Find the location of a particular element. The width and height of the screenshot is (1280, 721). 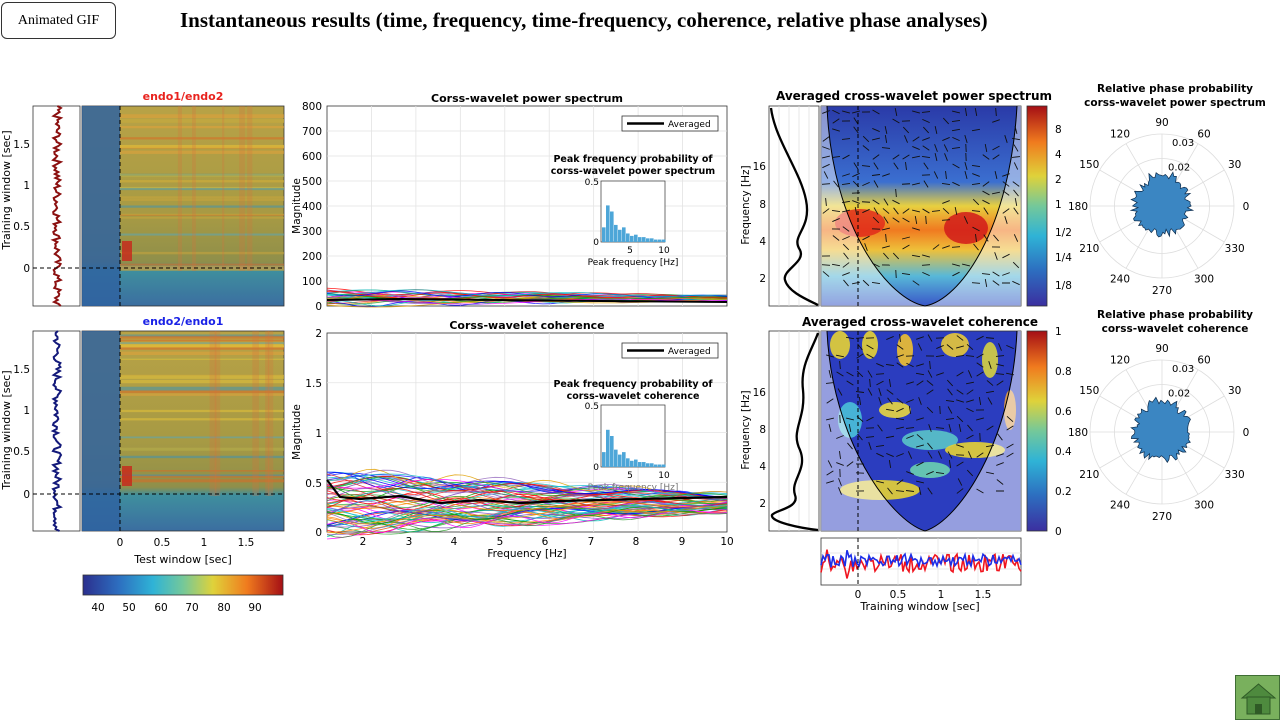

coherence-xtick: 7 is located at coordinates (591, 542).